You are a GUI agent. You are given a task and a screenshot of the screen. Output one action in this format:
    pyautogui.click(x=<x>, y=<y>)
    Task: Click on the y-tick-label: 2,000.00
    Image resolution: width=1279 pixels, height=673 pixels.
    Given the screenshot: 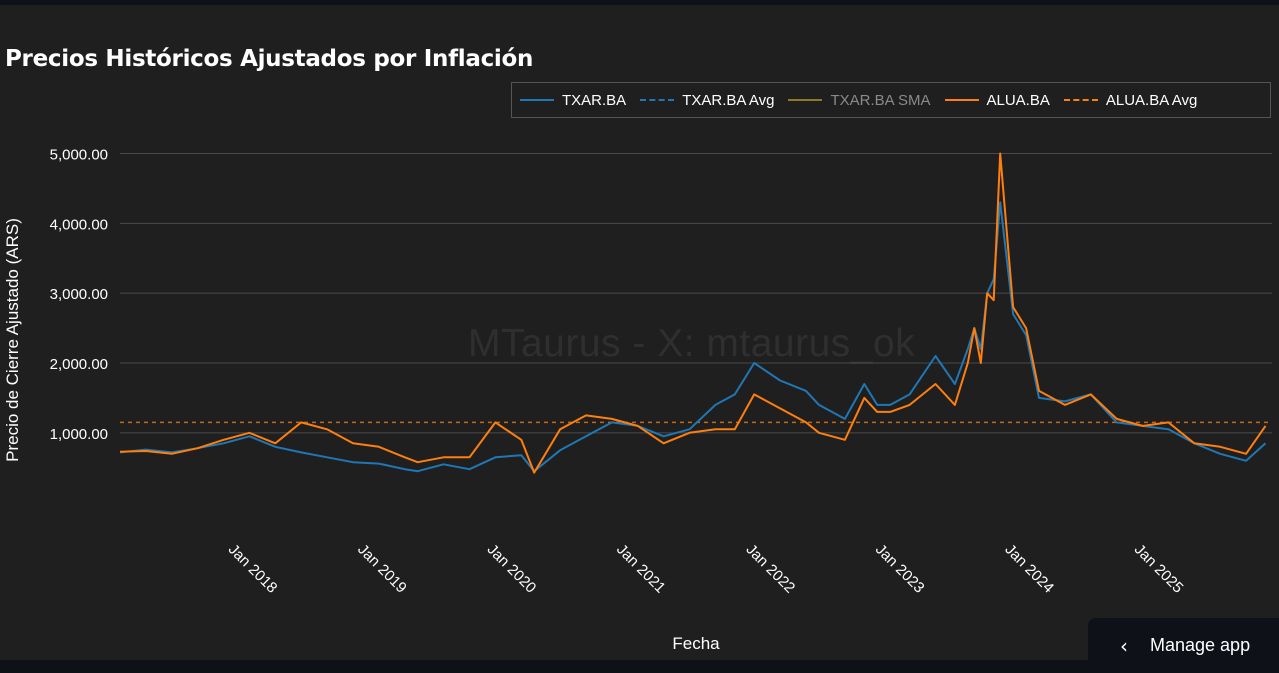 What is the action you would take?
    pyautogui.click(x=79, y=364)
    